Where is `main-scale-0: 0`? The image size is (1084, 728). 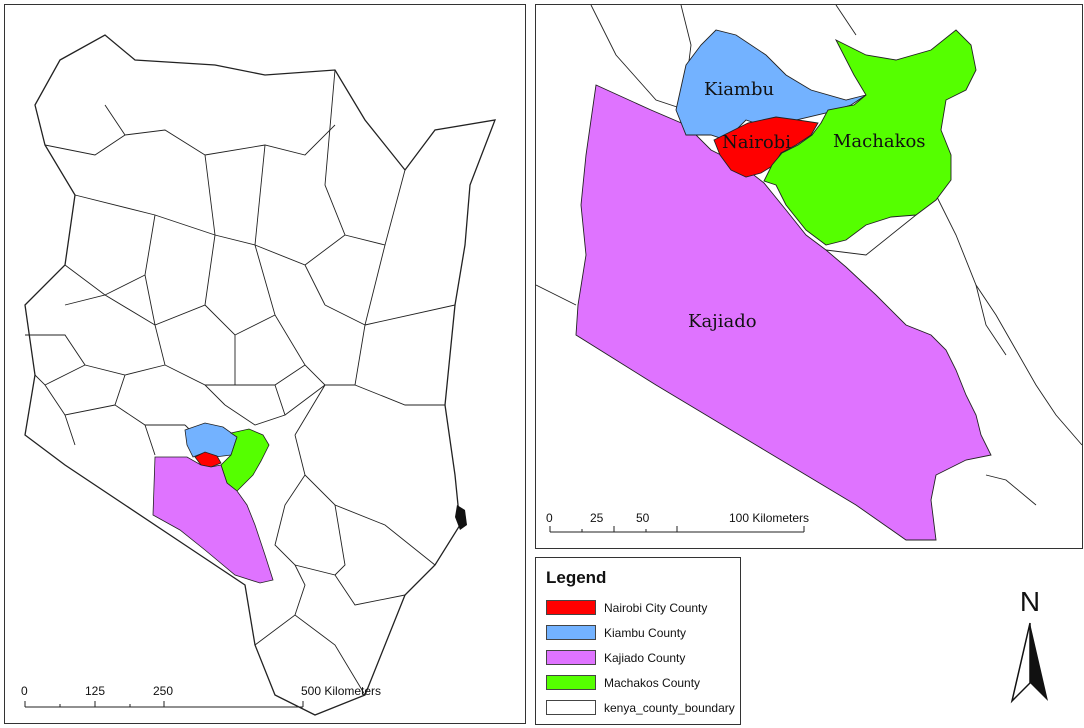
main-scale-0: 0 is located at coordinates (24, 691).